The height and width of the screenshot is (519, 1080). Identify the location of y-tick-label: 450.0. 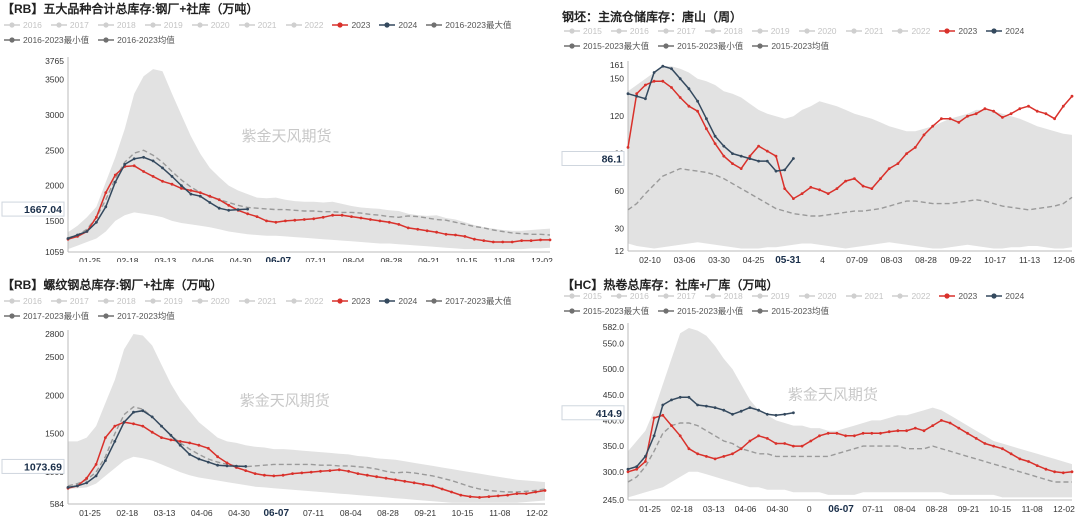
(614, 395).